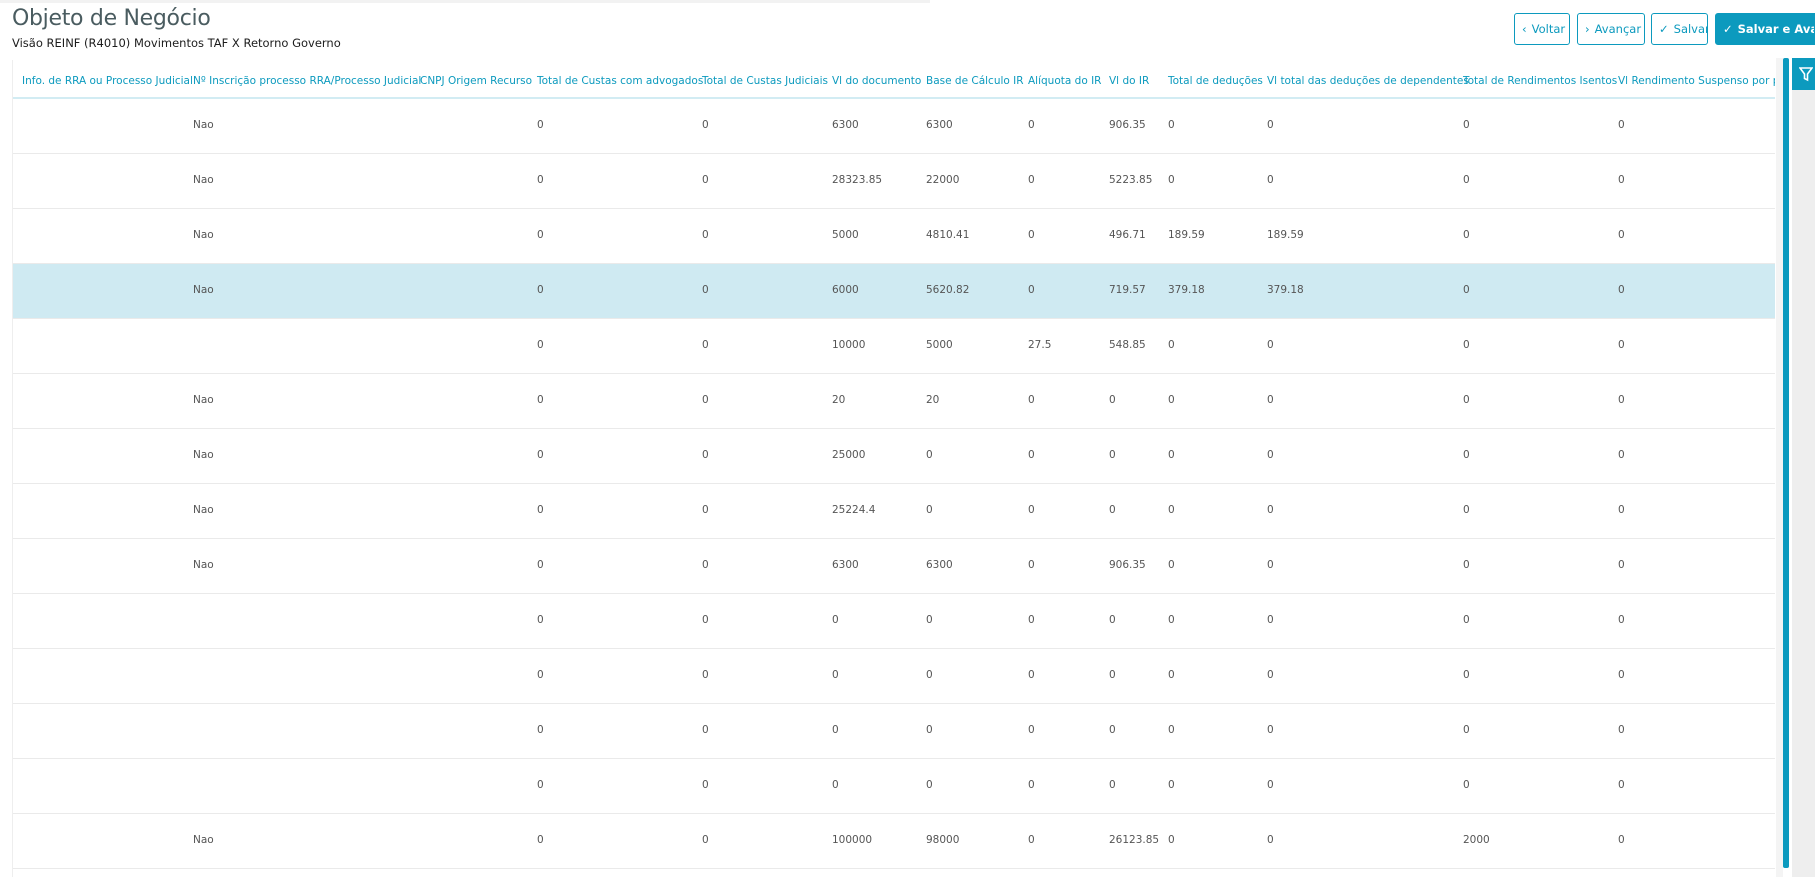  What do you see at coordinates (1542, 29) in the screenshot?
I see `back-button: ‹ Voltar` at bounding box center [1542, 29].